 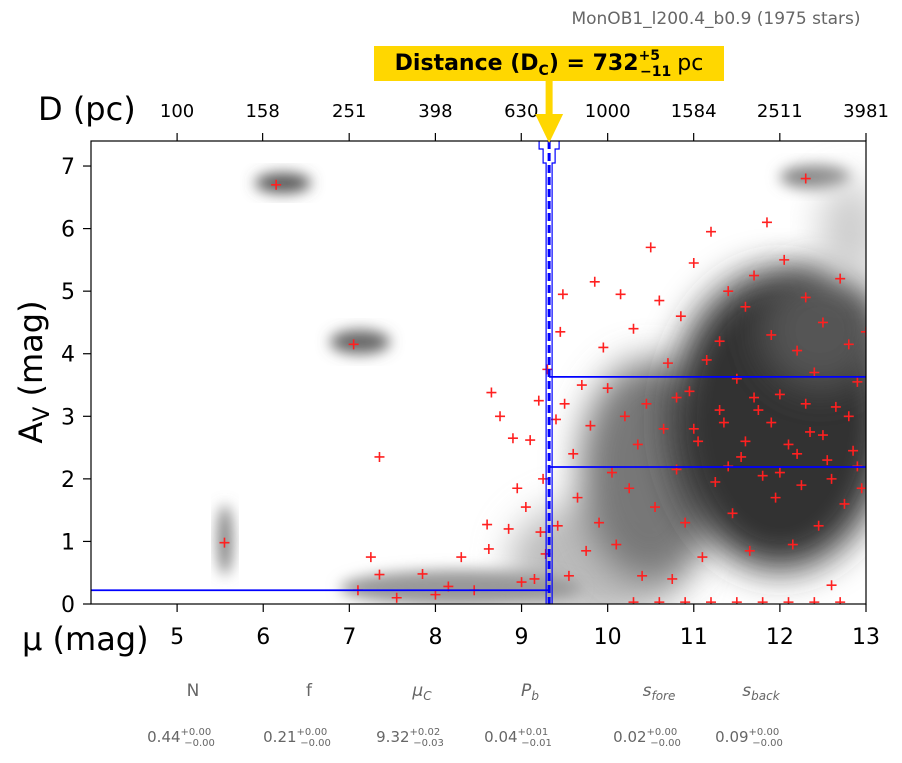 What do you see at coordinates (435, 111) in the screenshot?
I see `x2-tick-label: 398` at bounding box center [435, 111].